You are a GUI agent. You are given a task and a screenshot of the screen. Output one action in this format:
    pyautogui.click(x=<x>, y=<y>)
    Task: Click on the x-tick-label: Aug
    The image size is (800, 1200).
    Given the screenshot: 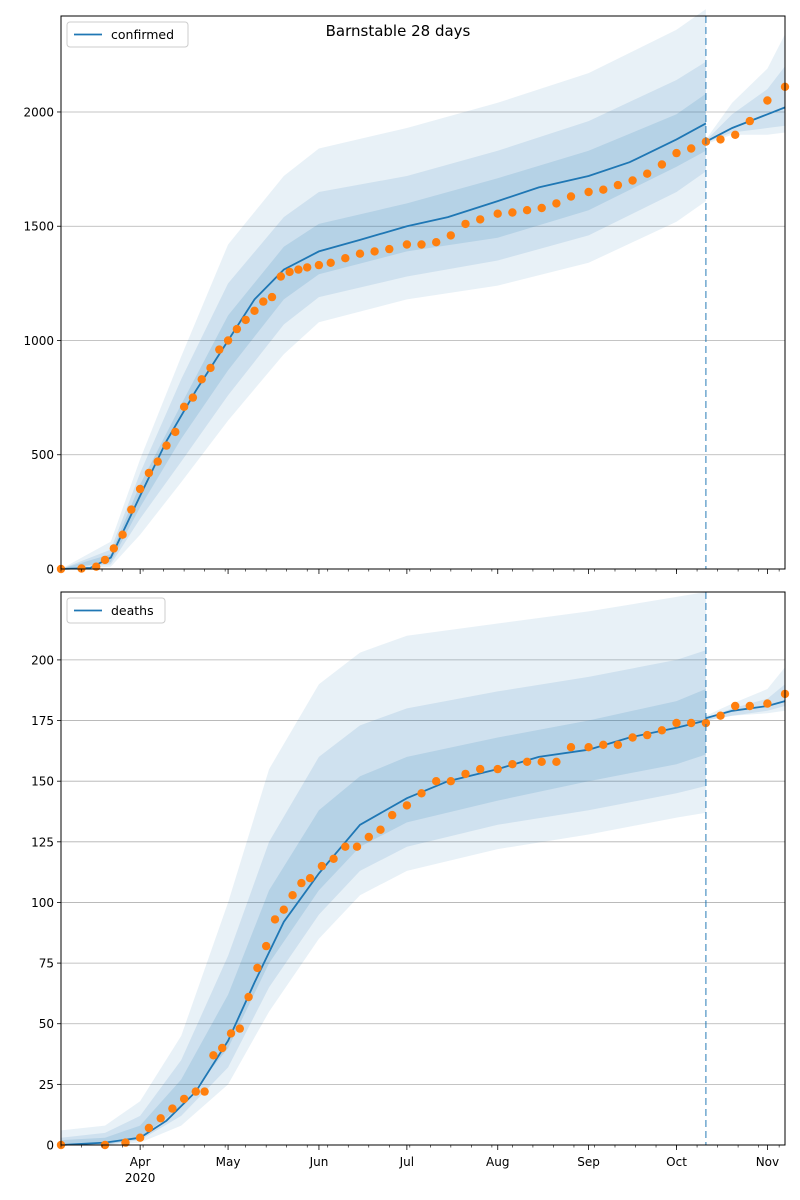 What is the action you would take?
    pyautogui.click(x=497, y=1162)
    